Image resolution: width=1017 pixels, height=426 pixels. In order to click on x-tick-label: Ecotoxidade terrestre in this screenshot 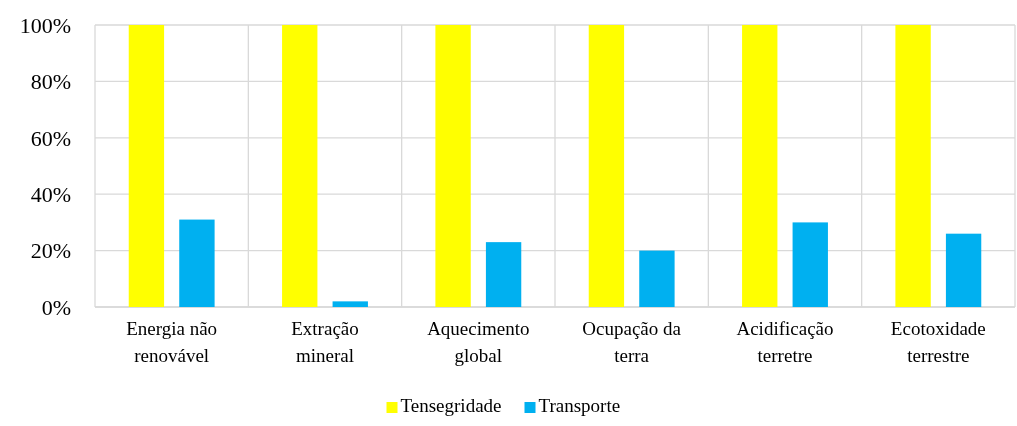, I will do `click(938, 342)`.